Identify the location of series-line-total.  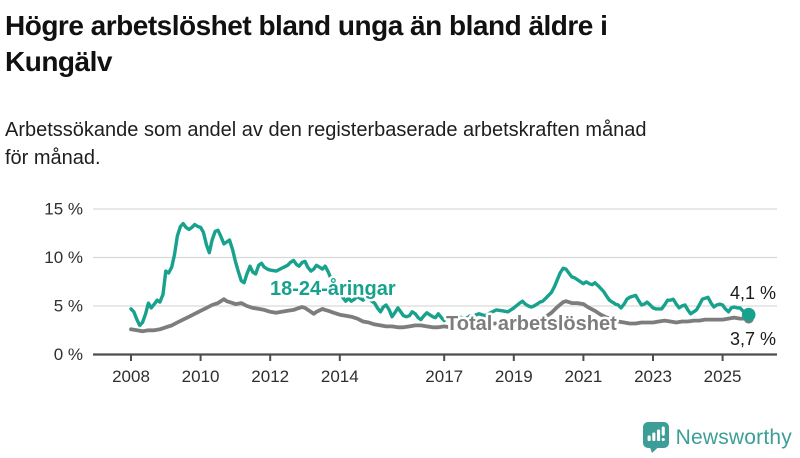
(440, 315).